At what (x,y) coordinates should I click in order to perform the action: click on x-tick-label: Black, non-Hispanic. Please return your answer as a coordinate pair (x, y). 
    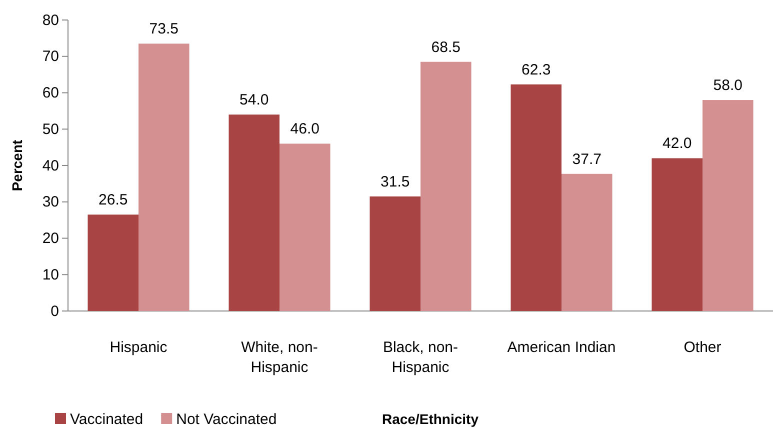
    Looking at the image, I should click on (420, 357).